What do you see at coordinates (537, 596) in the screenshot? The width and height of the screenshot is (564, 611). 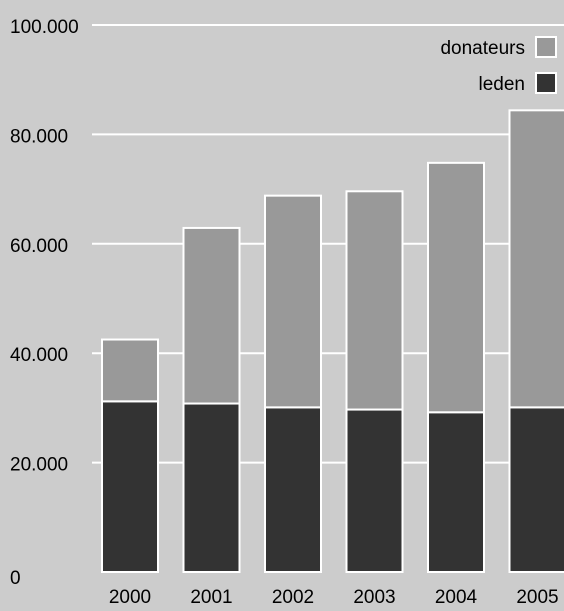 I see `x-tick-label: 2005` at bounding box center [537, 596].